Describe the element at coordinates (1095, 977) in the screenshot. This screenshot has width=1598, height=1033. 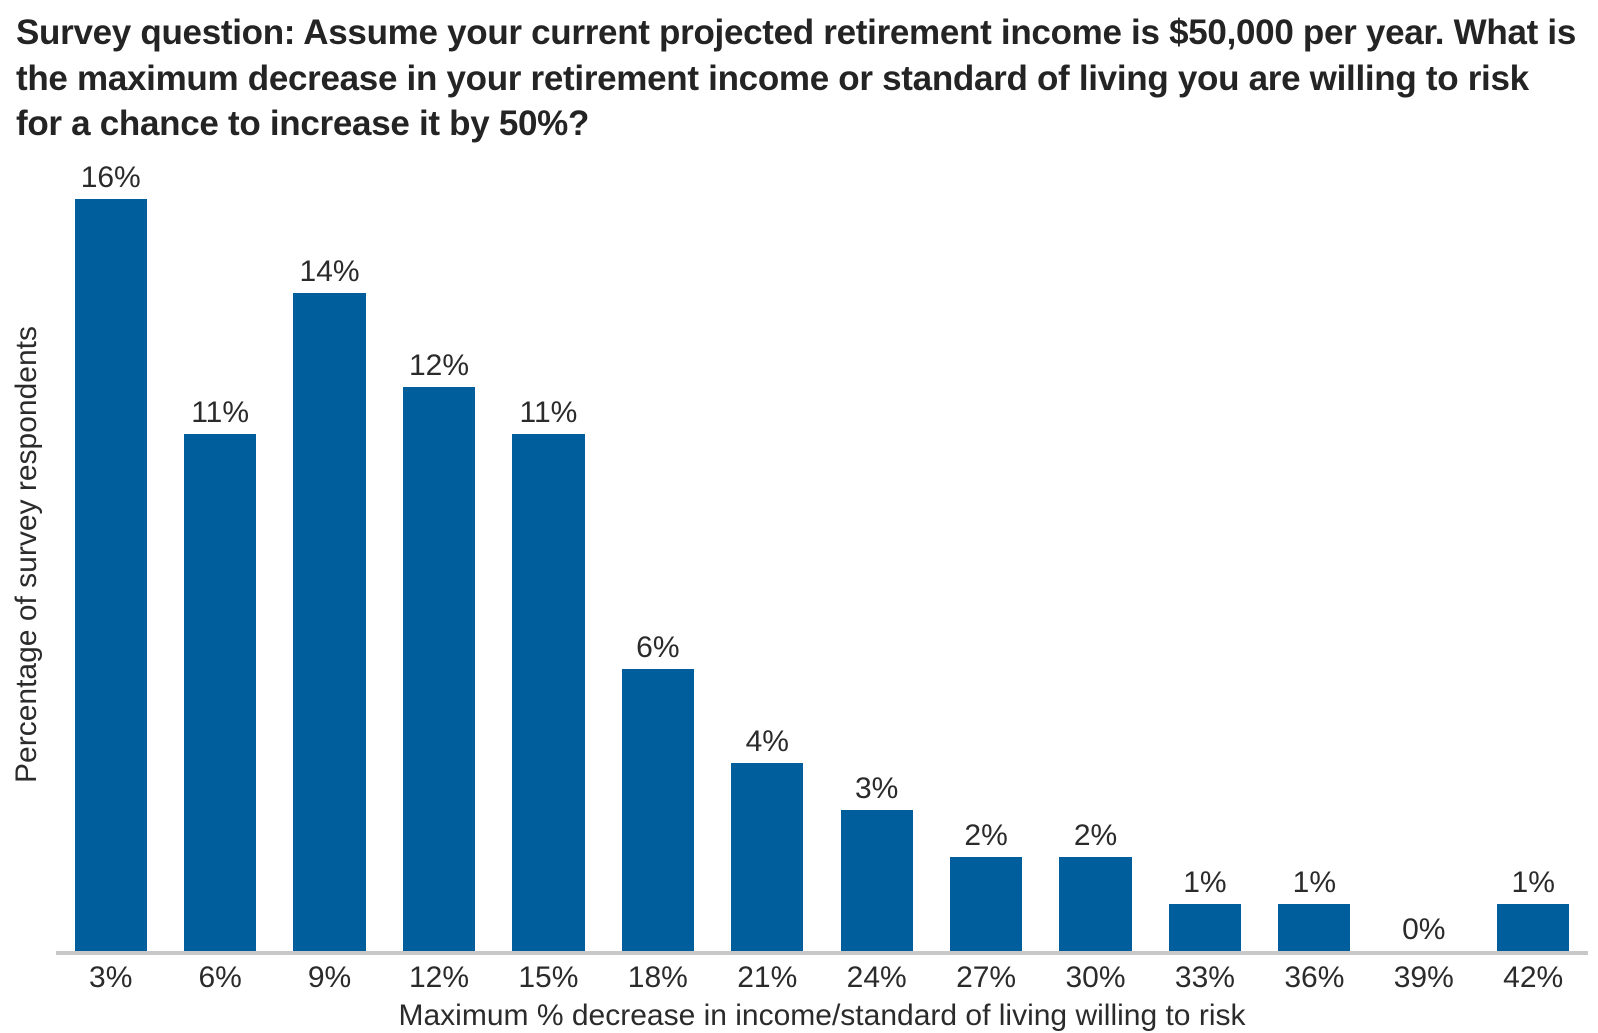
I see `x-tick-label: 30%` at that location.